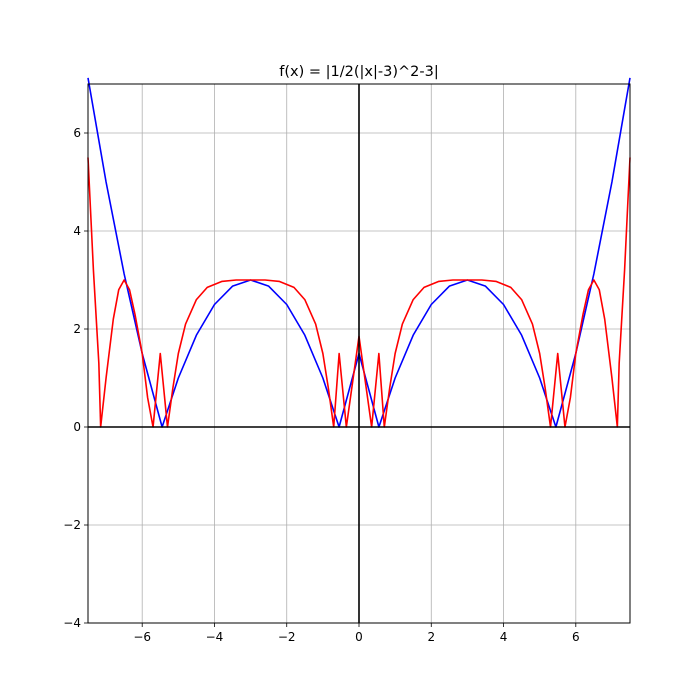 The width and height of the screenshot is (700, 700). I want to click on y-tick-label: 2, so click(77, 329).